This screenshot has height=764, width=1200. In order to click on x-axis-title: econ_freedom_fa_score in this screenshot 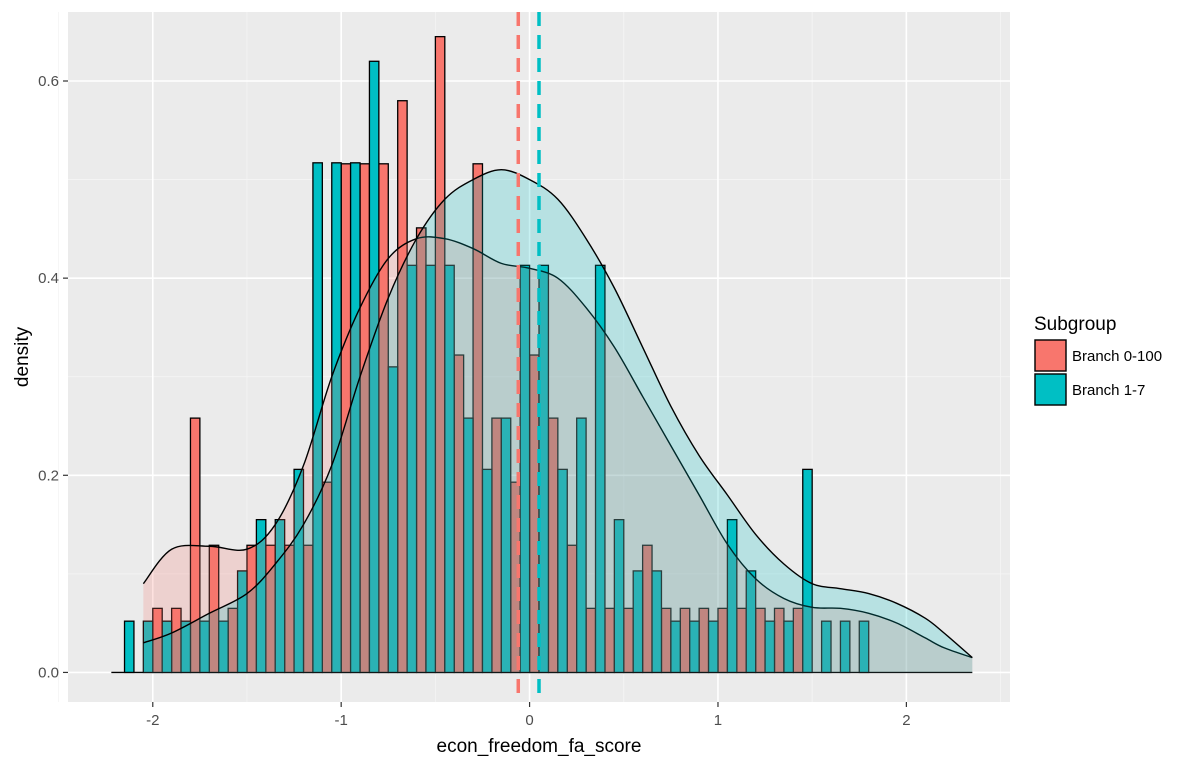, I will do `click(539, 746)`.